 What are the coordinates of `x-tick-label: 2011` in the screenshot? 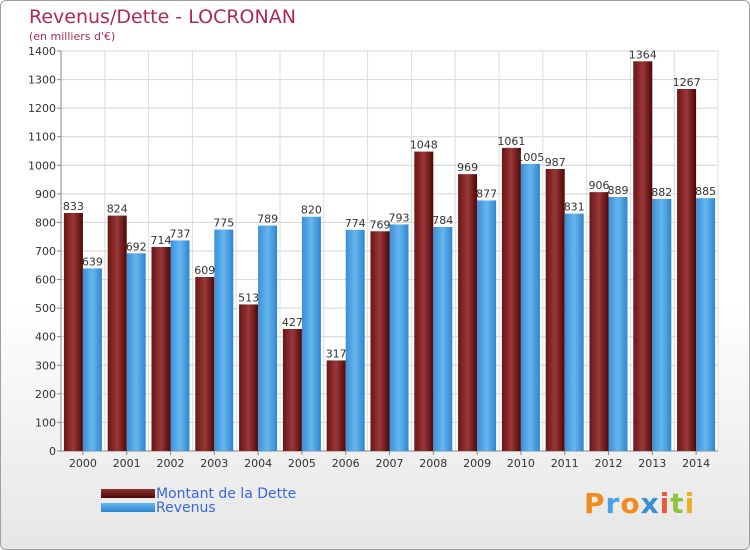 It's located at (565, 463).